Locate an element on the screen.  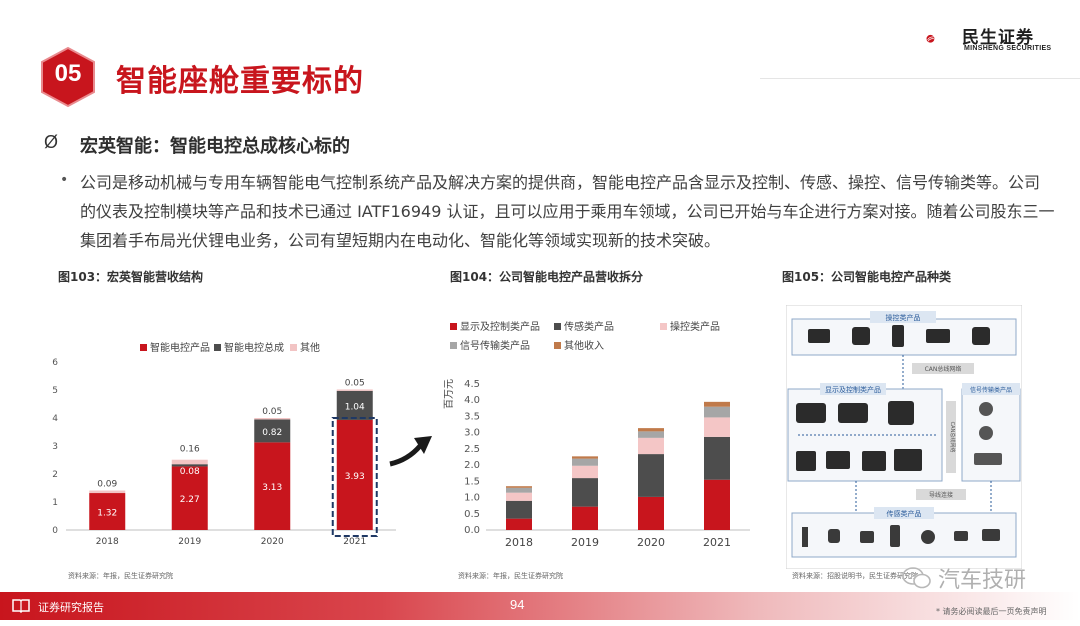
y-tick-label: 3 is located at coordinates (55, 447).